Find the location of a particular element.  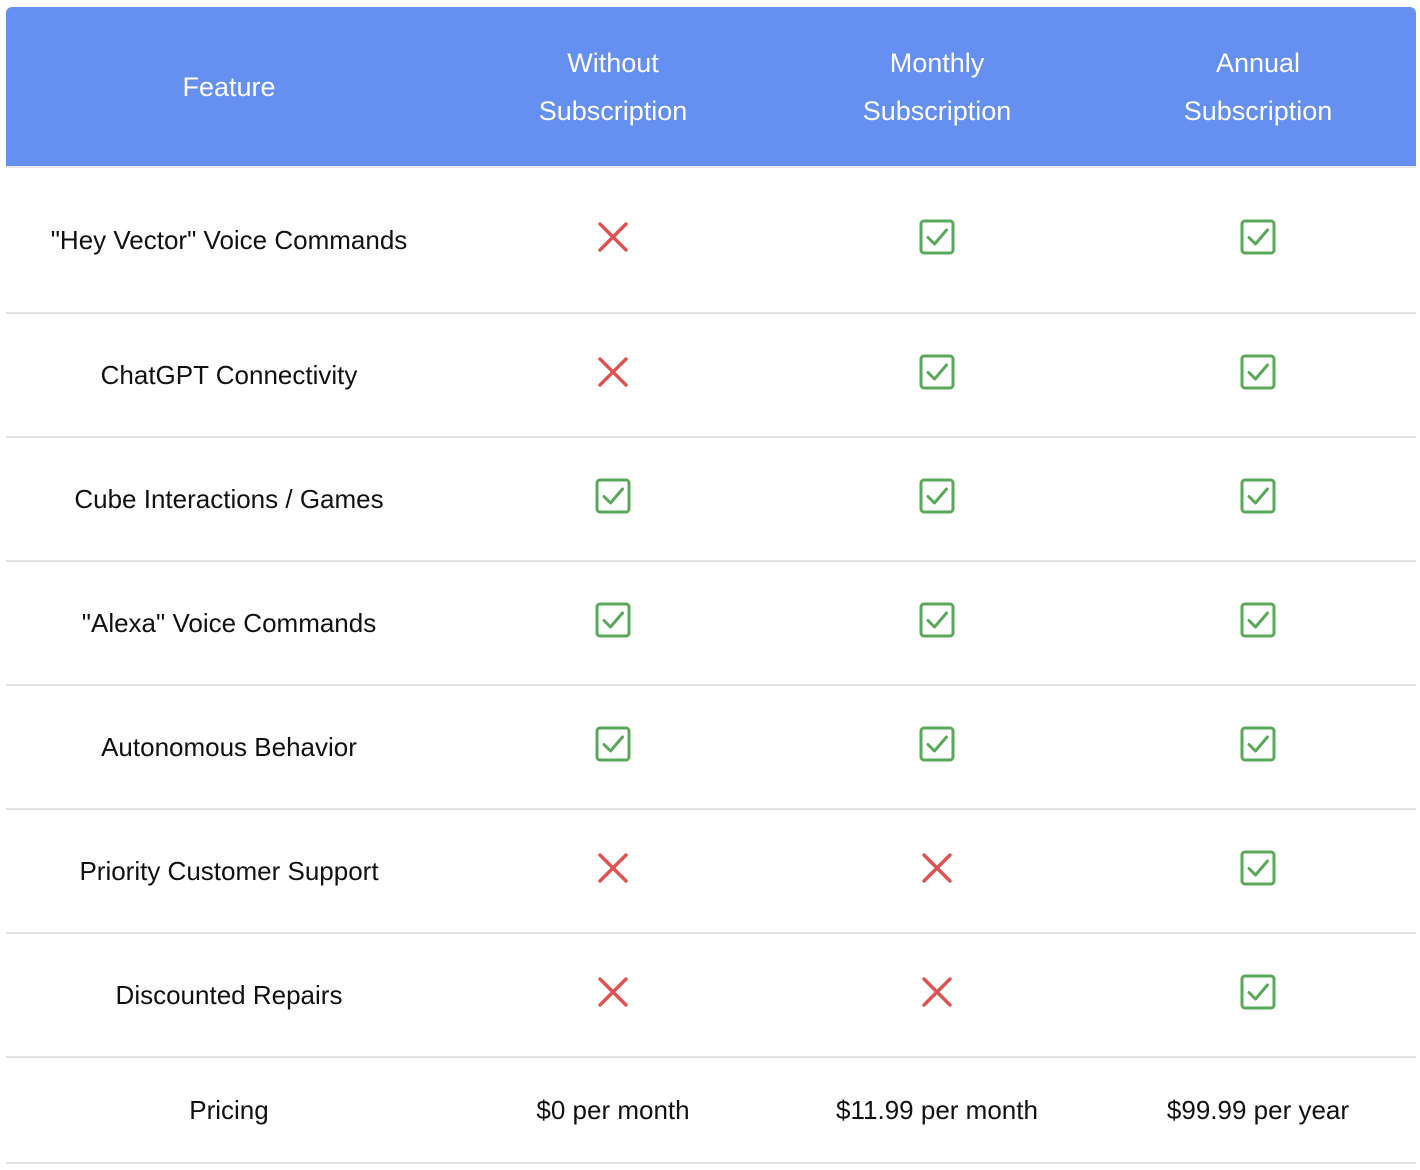

pricing-annual: $99.99 per year is located at coordinates (1258, 1110).